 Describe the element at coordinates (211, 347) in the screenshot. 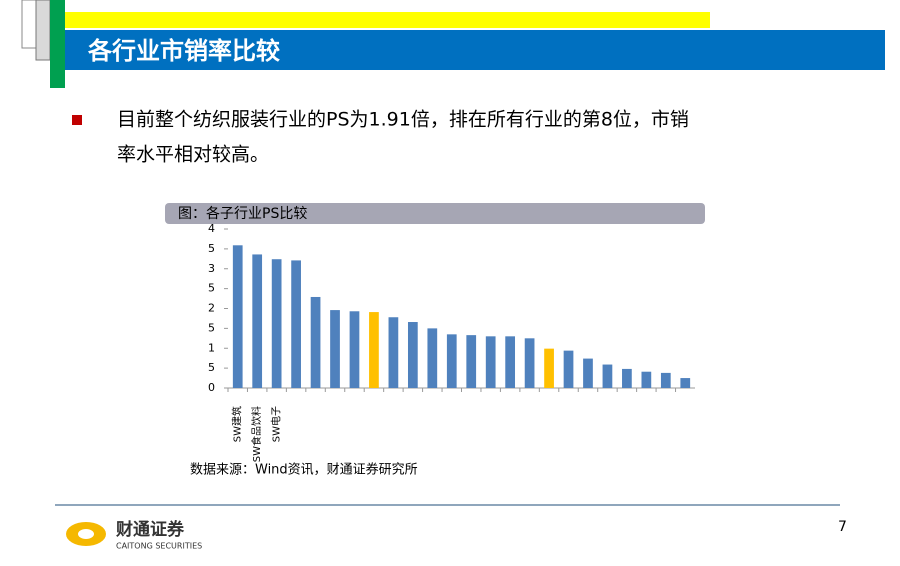

I see `y-tick-label: 1` at that location.